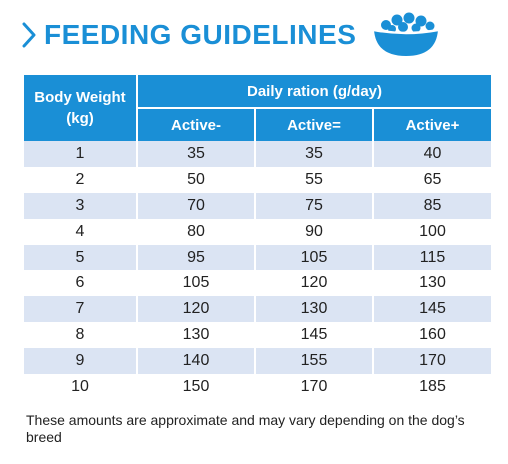  I want to click on ration-cell: 85, so click(432, 205).